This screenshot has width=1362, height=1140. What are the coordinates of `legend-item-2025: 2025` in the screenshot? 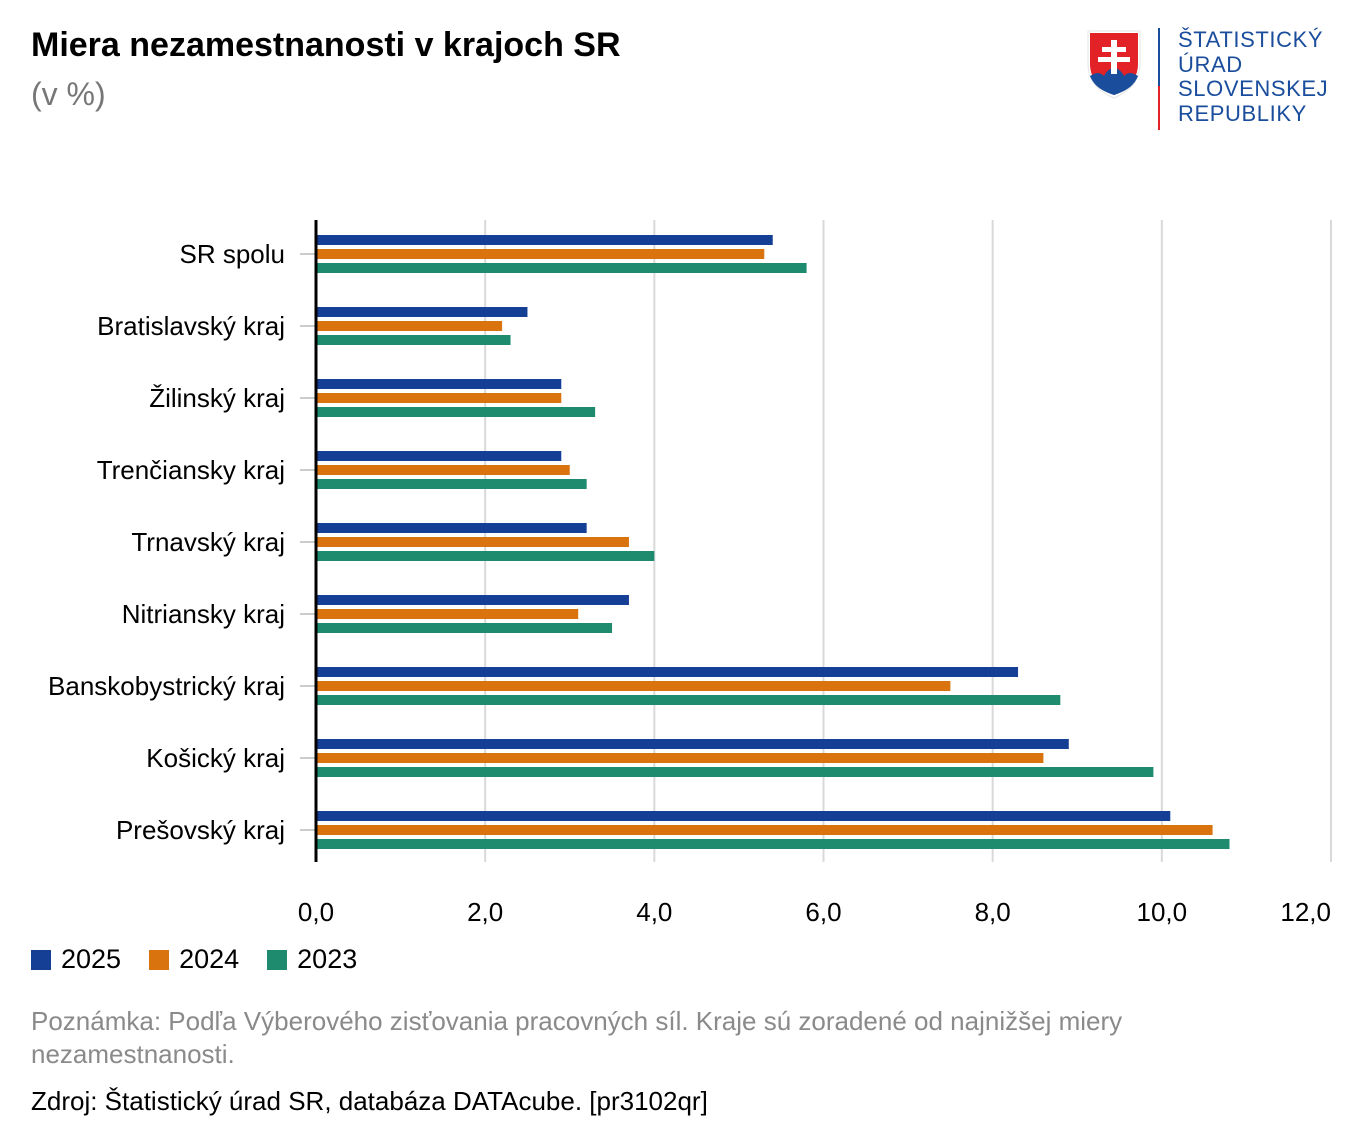 It's located at (76, 959).